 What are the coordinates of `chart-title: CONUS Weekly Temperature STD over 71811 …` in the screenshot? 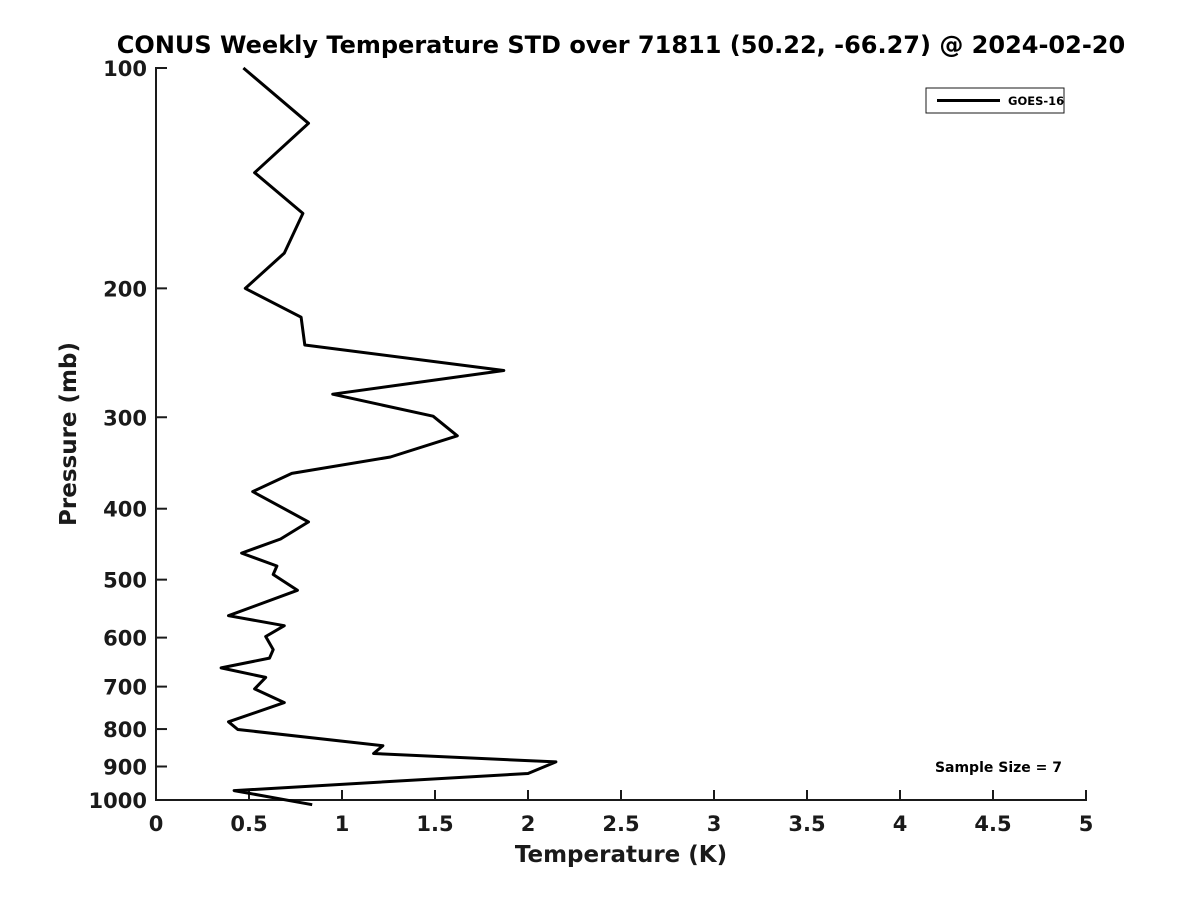 It's located at (621, 45).